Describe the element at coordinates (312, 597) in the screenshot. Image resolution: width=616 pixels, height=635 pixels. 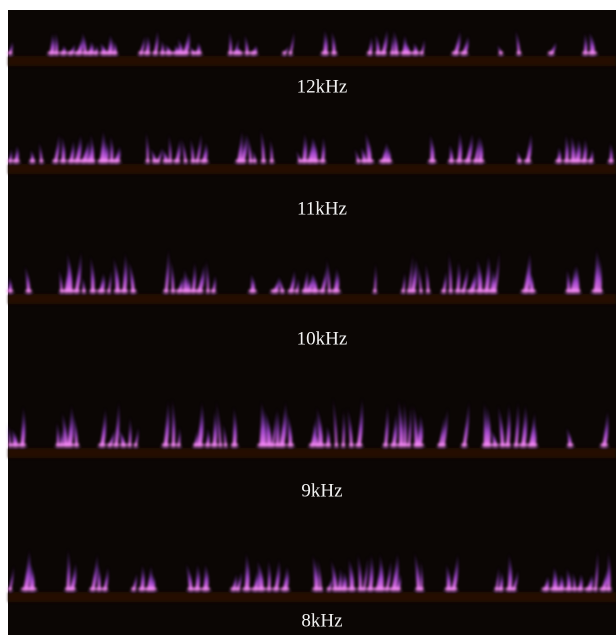
I see `electrode-strip` at that location.